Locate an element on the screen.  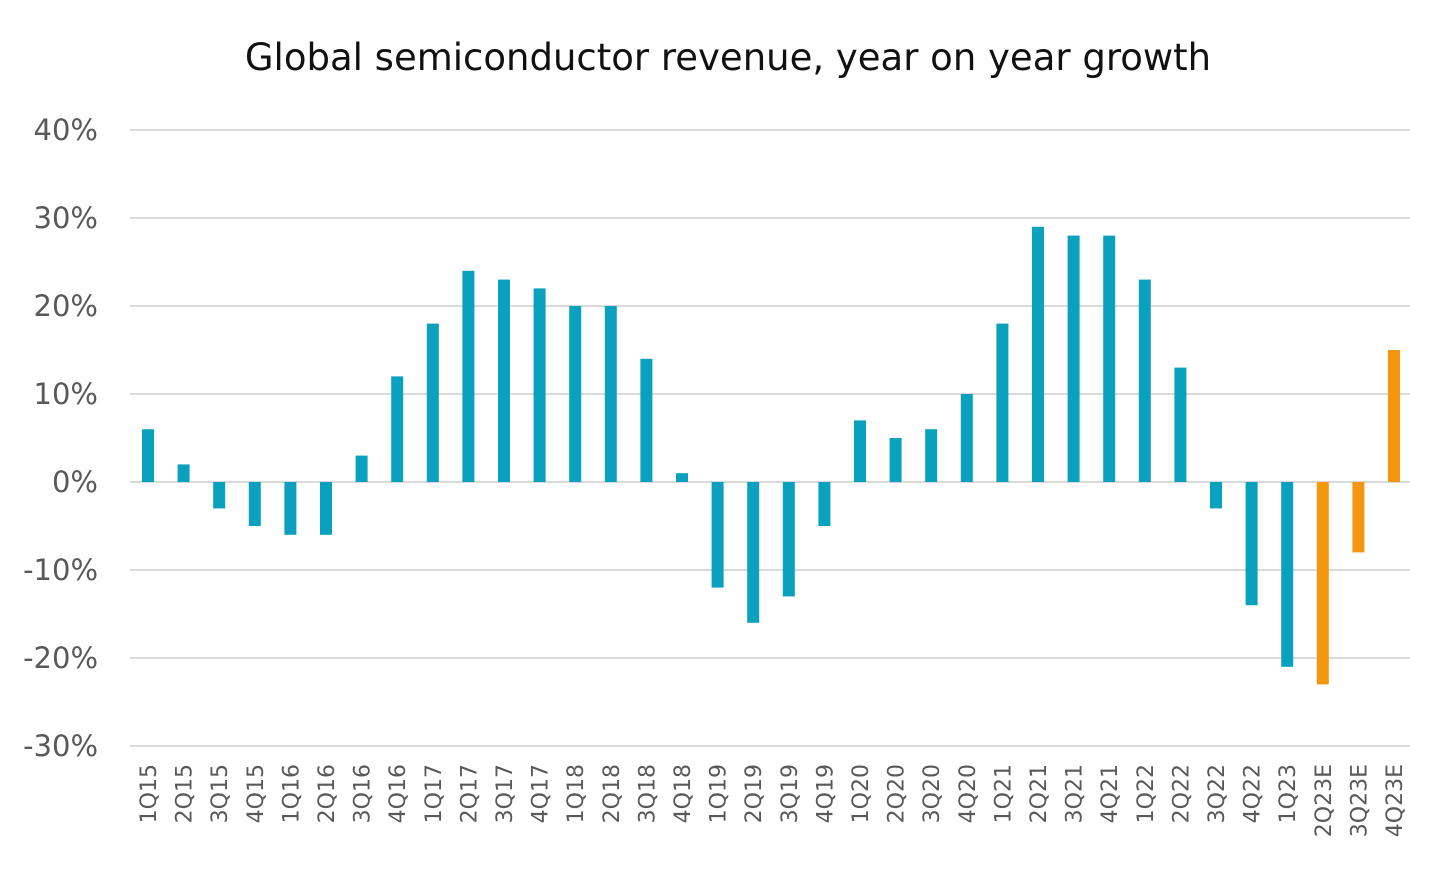
bar-4q21 is located at coordinates (1109, 358).